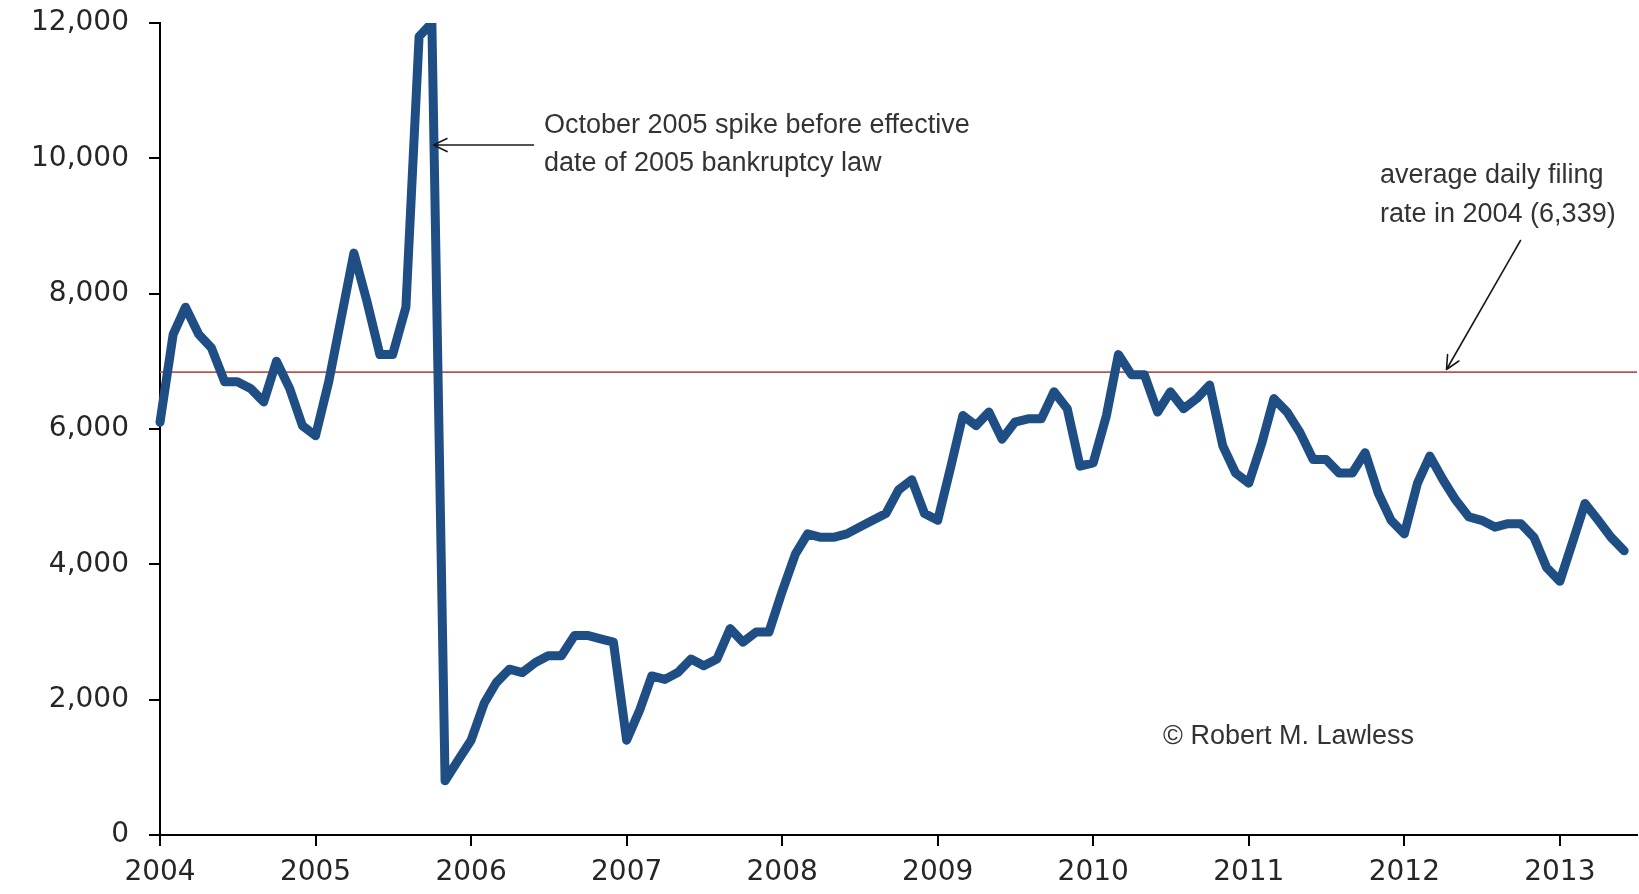 The image size is (1639, 894). I want to click on x-tick-label: 2004, so click(160, 871).